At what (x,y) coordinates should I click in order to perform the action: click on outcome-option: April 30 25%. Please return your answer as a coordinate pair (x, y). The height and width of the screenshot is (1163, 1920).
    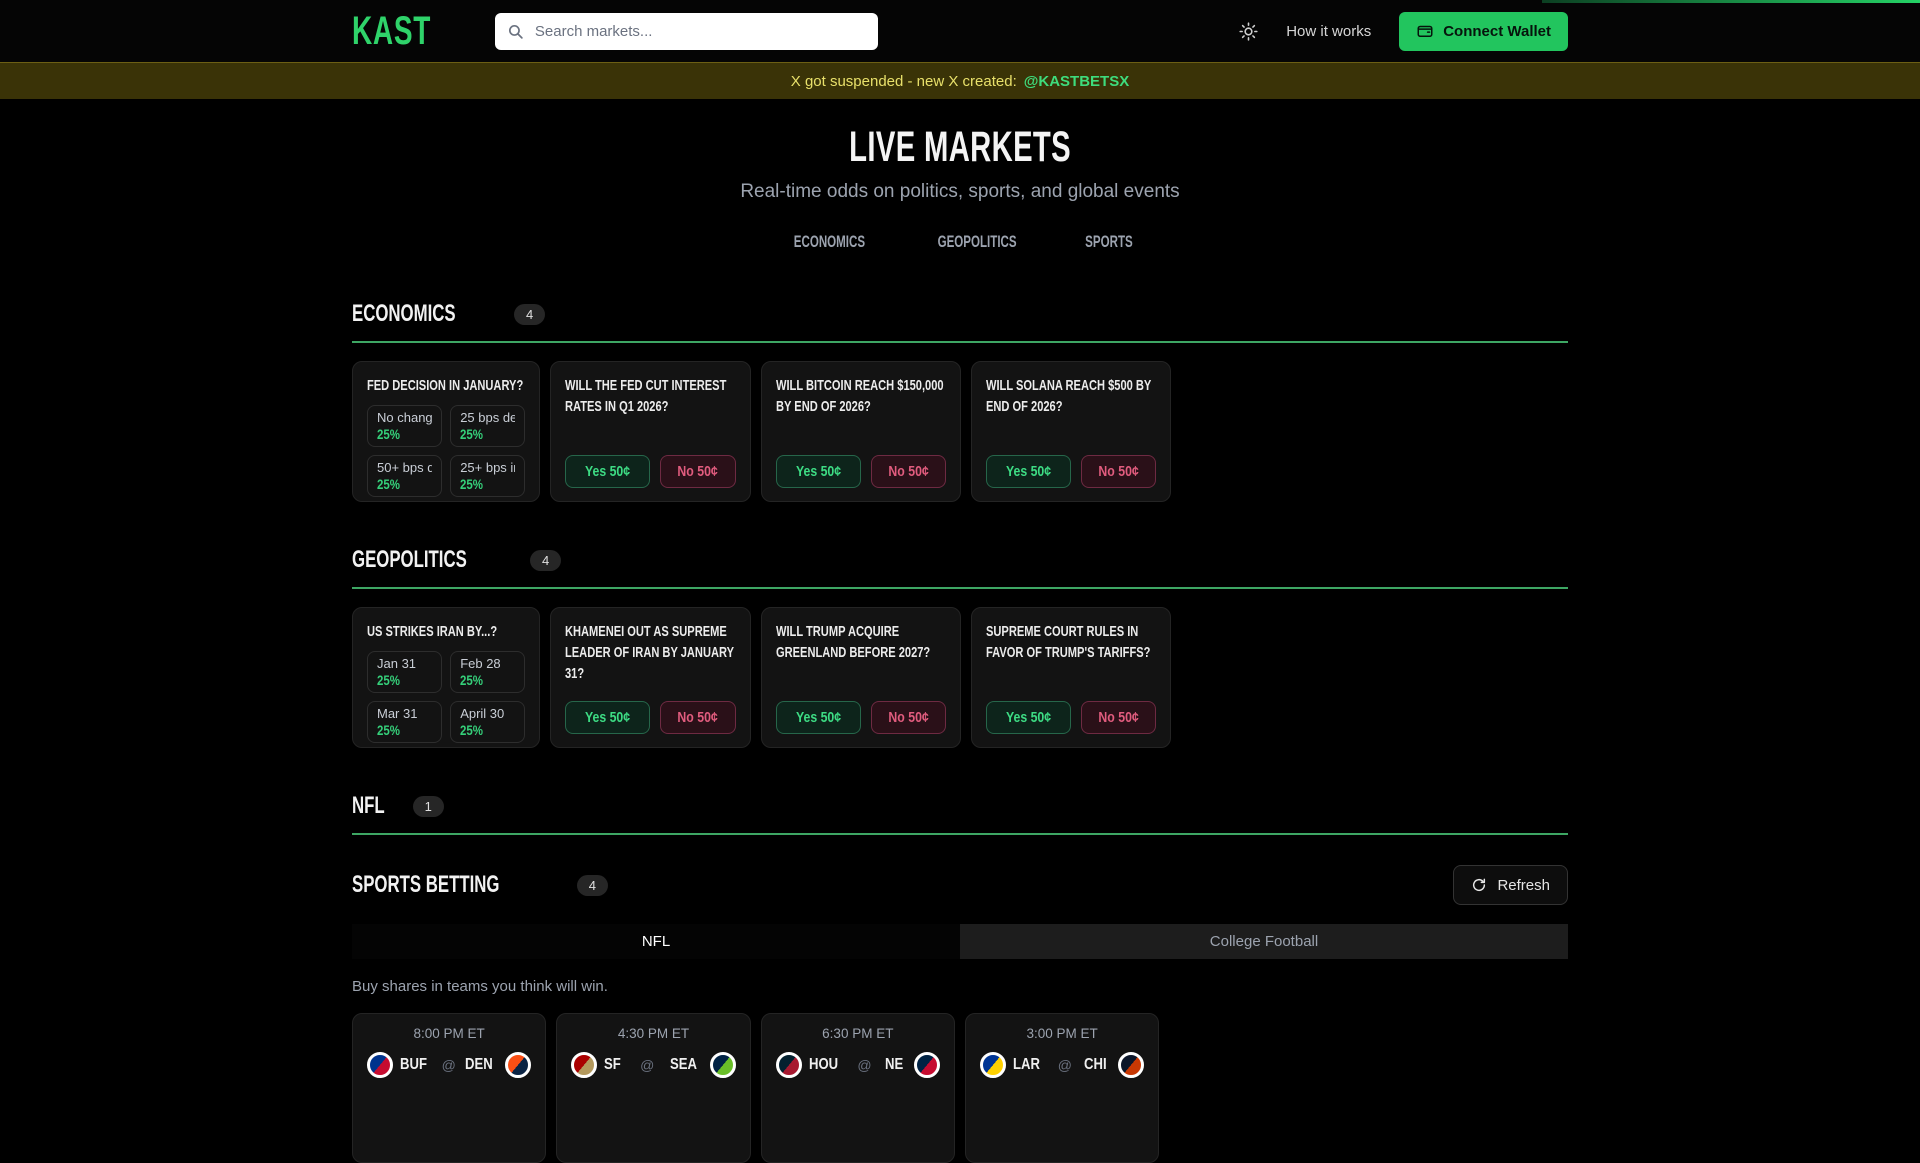
    Looking at the image, I should click on (488, 722).